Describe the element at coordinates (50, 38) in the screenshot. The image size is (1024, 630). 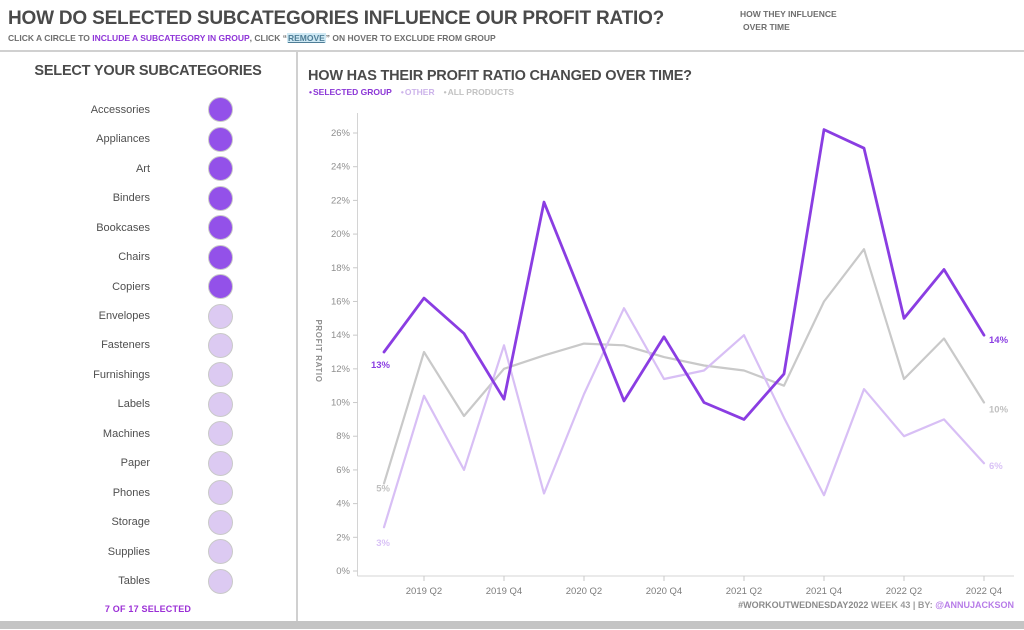
I see `subtitle-prefix: CLICK A CIRCLE TO` at that location.